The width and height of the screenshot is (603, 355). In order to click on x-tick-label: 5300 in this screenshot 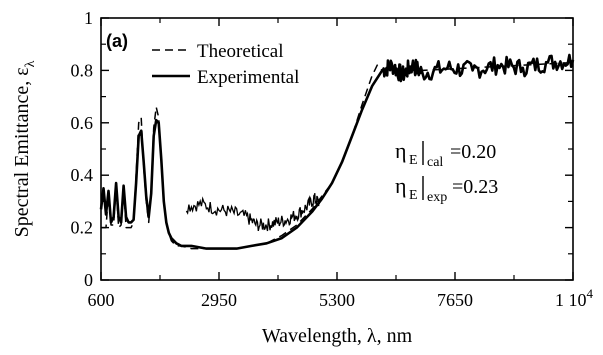, I will do `click(337, 300)`.